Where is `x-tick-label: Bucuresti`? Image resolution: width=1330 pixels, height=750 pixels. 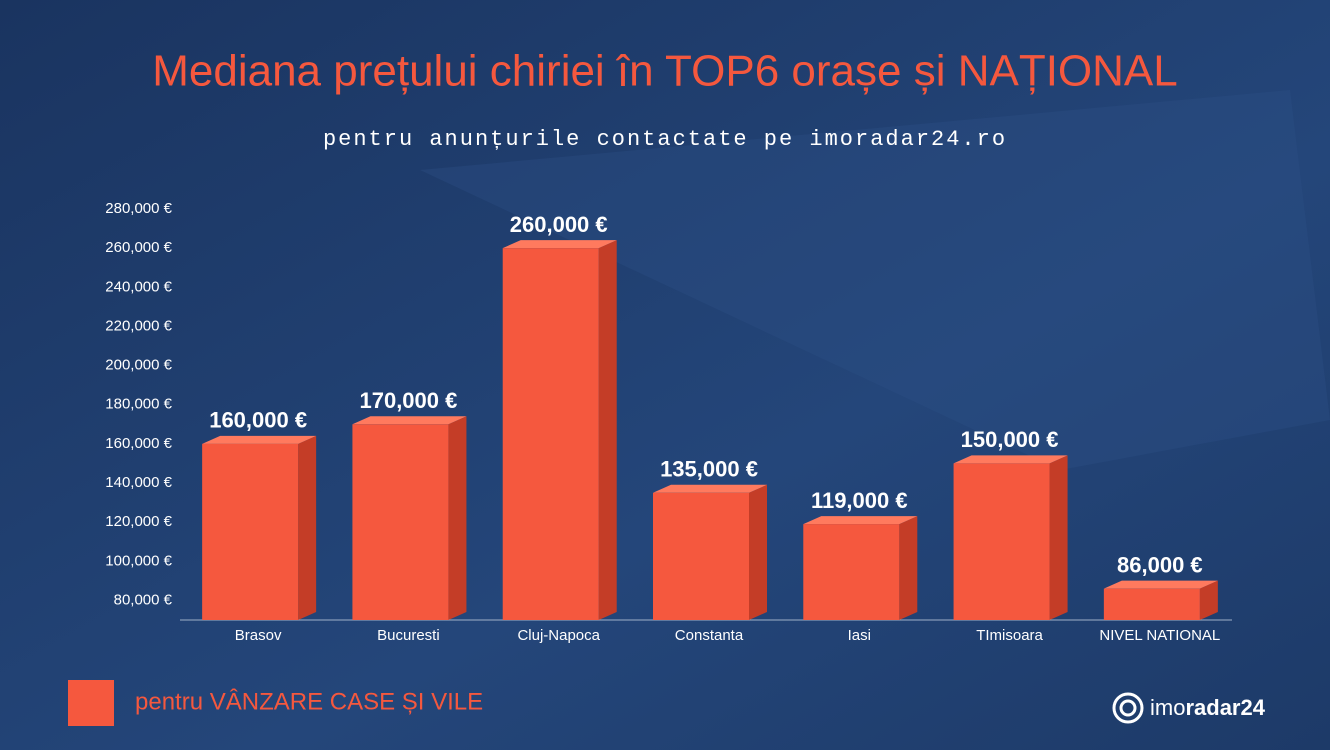
x-tick-label: Bucuresti is located at coordinates (408, 635).